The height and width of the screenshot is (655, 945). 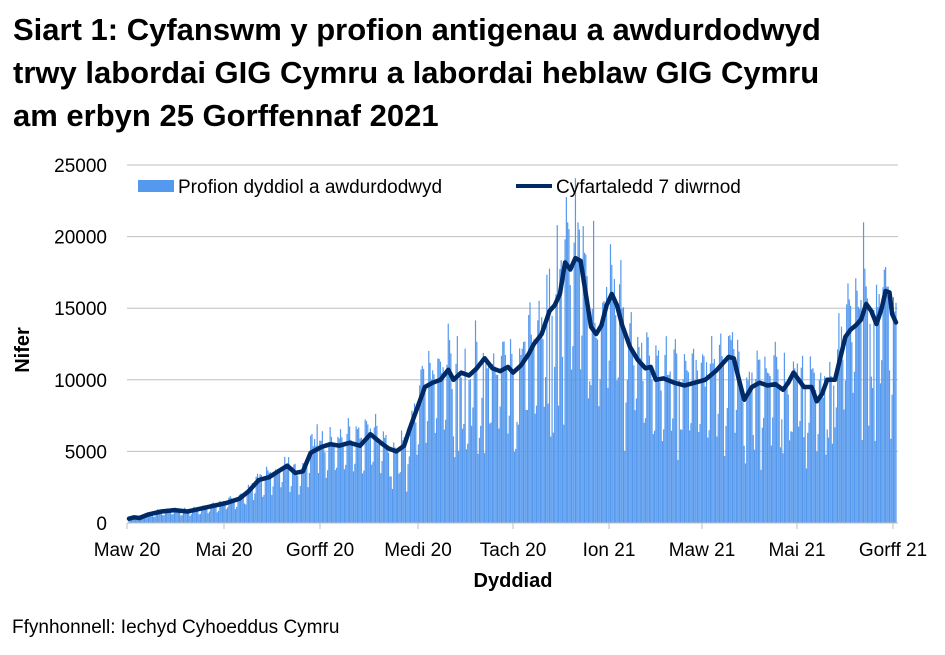 I want to click on y-tick-label: 25000, so click(x=80, y=166).